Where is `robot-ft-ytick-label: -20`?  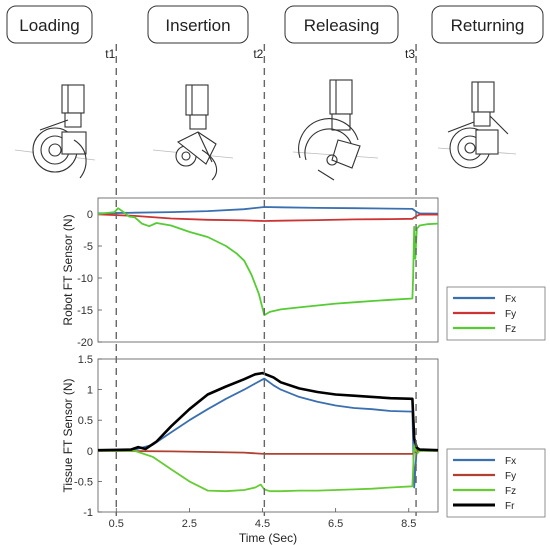
robot-ft-ytick-label: -20 is located at coordinates (85, 343).